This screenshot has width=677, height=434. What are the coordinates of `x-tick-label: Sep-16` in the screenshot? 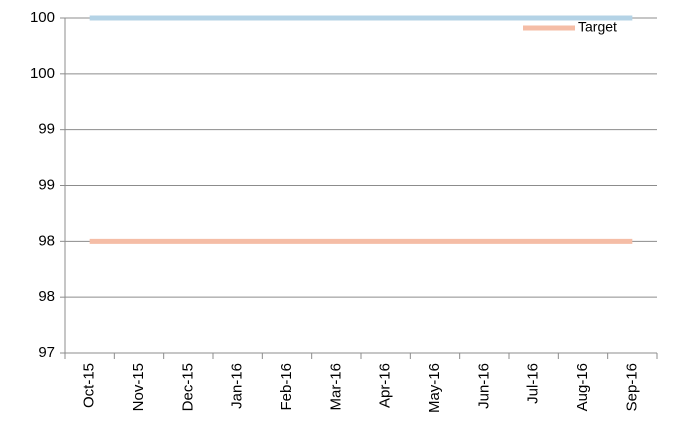 It's located at (631, 387).